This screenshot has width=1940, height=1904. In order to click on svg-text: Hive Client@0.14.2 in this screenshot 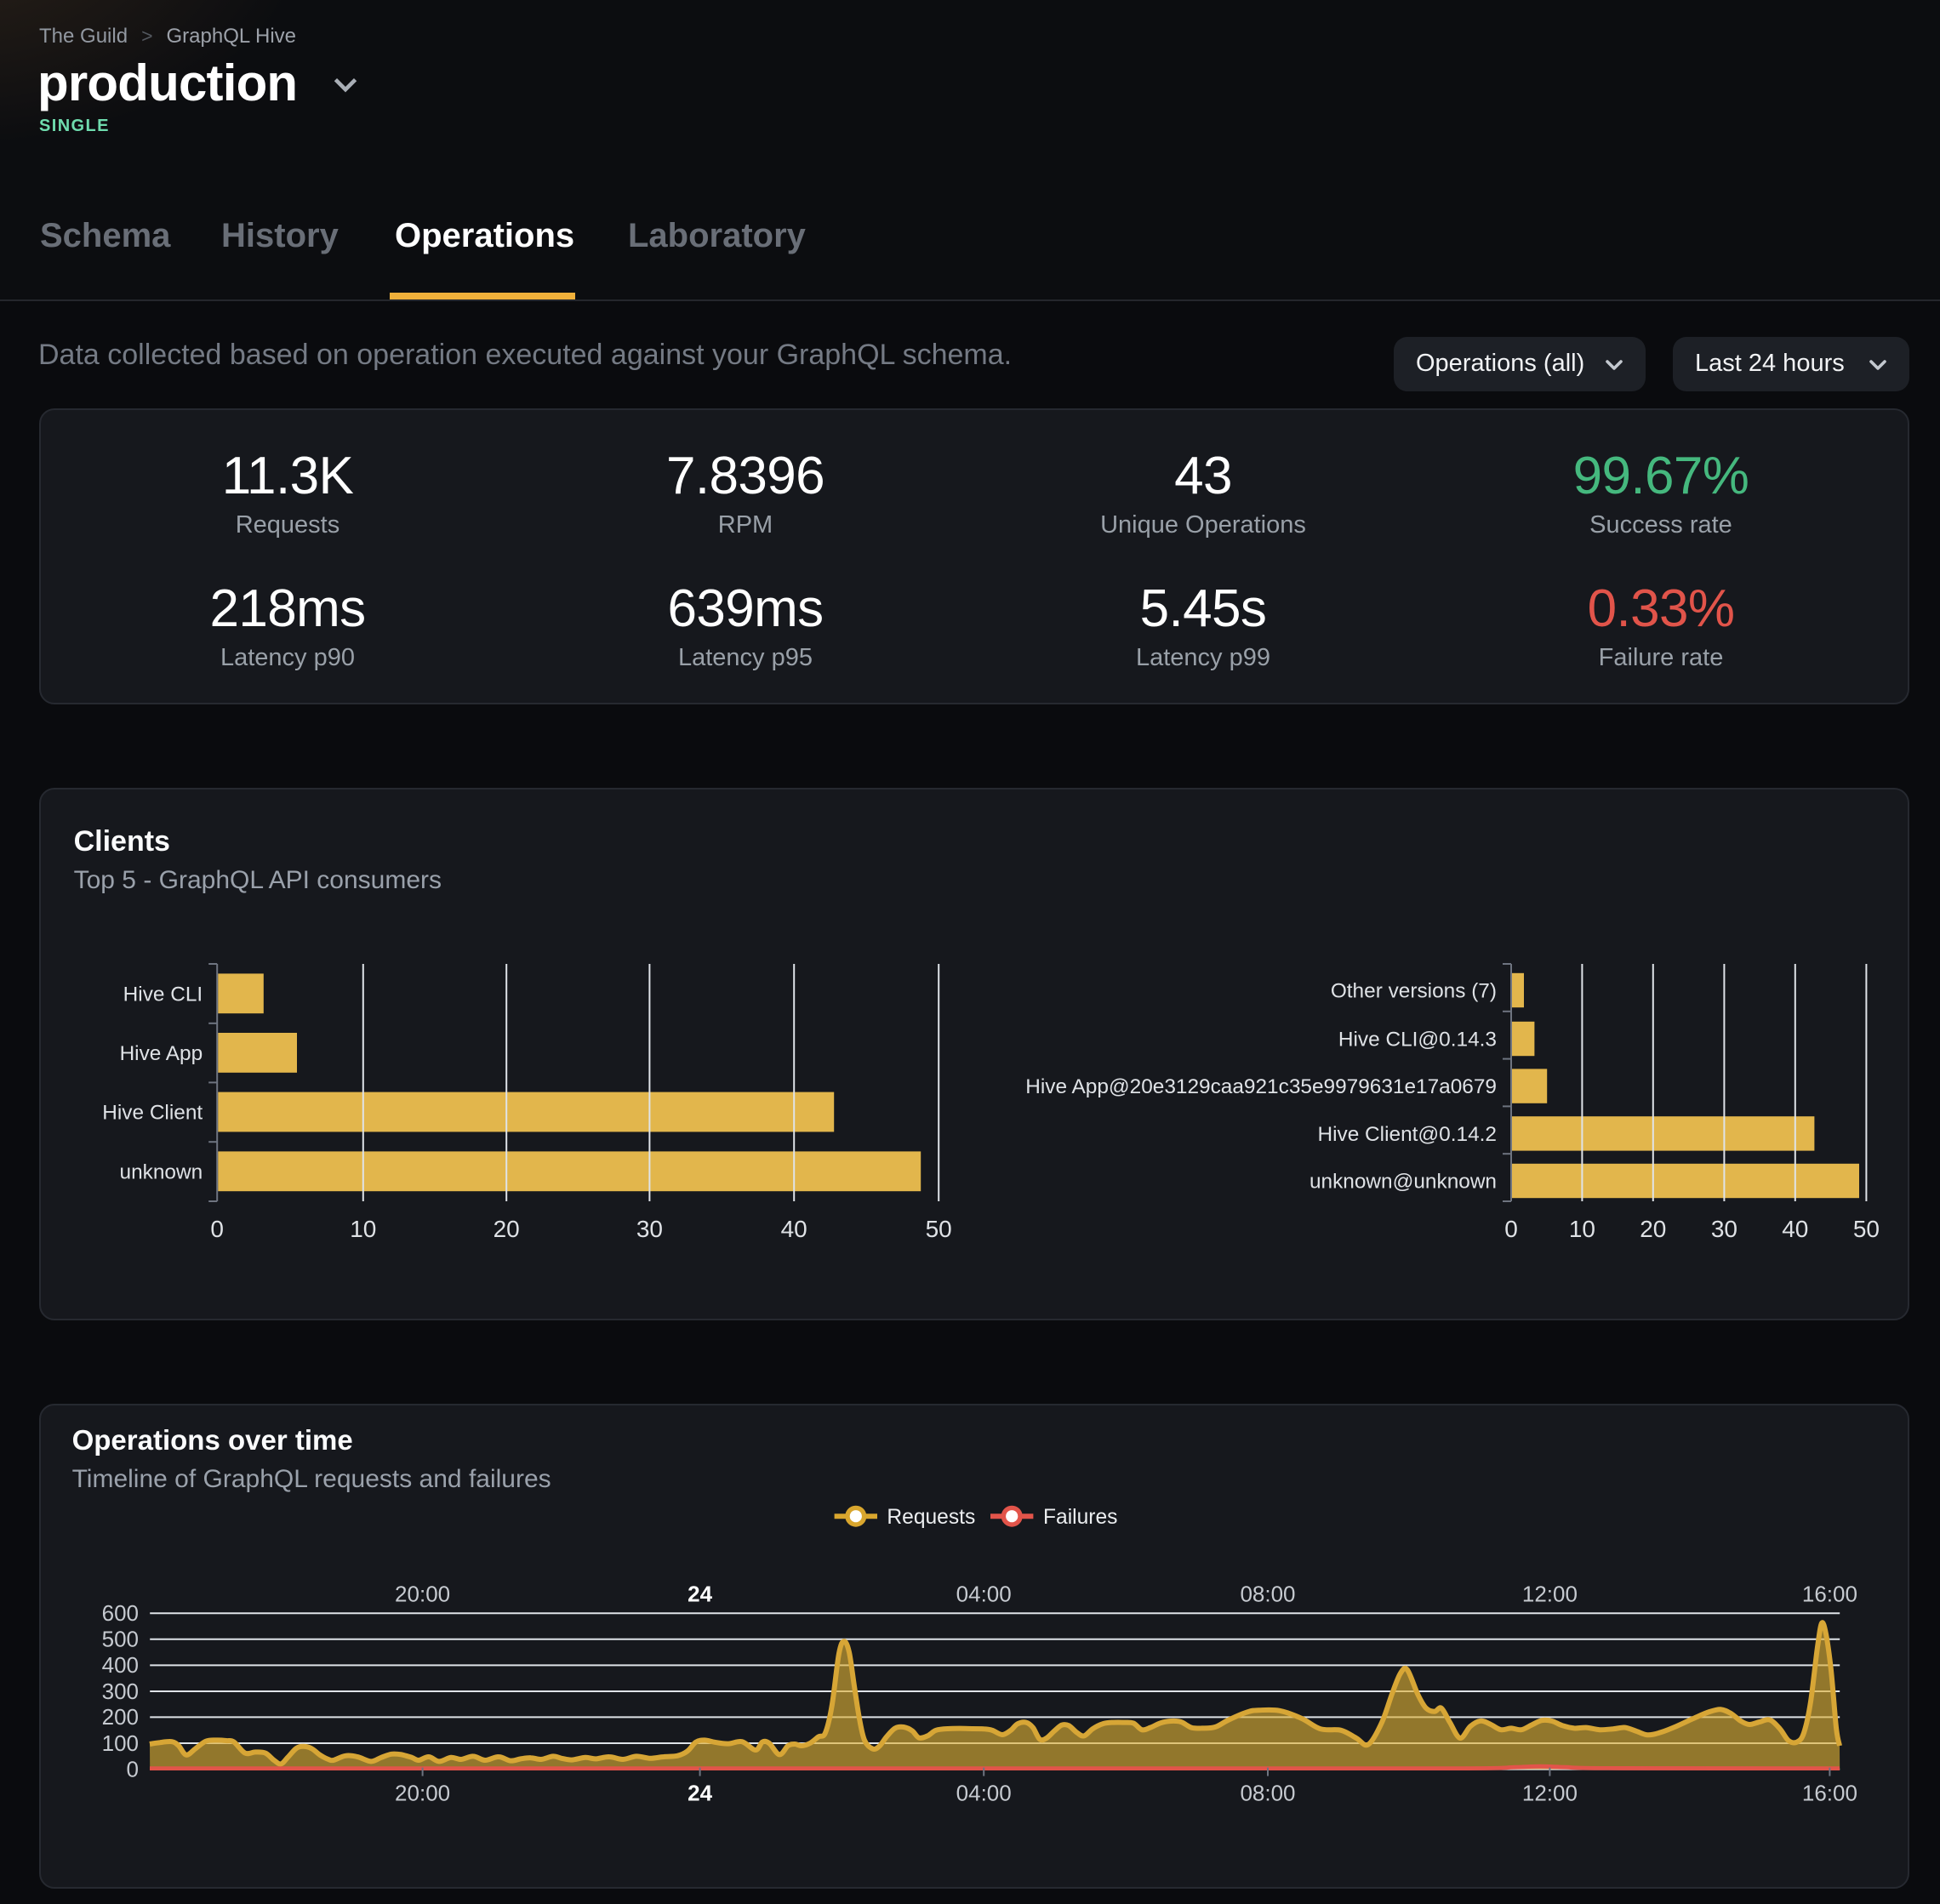, I will do `click(1407, 1135)`.